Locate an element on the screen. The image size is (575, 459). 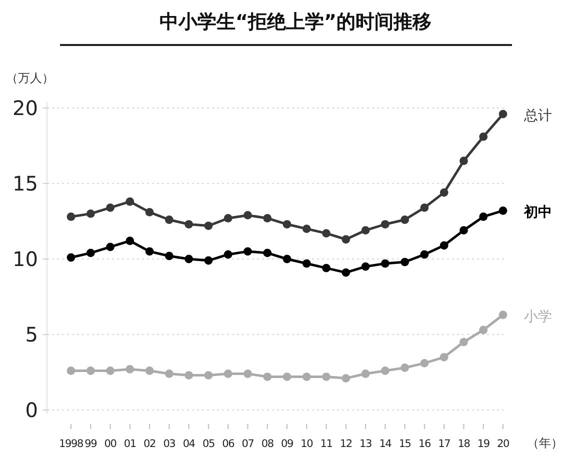
y-tick-label: 5 is located at coordinates (31, 334).